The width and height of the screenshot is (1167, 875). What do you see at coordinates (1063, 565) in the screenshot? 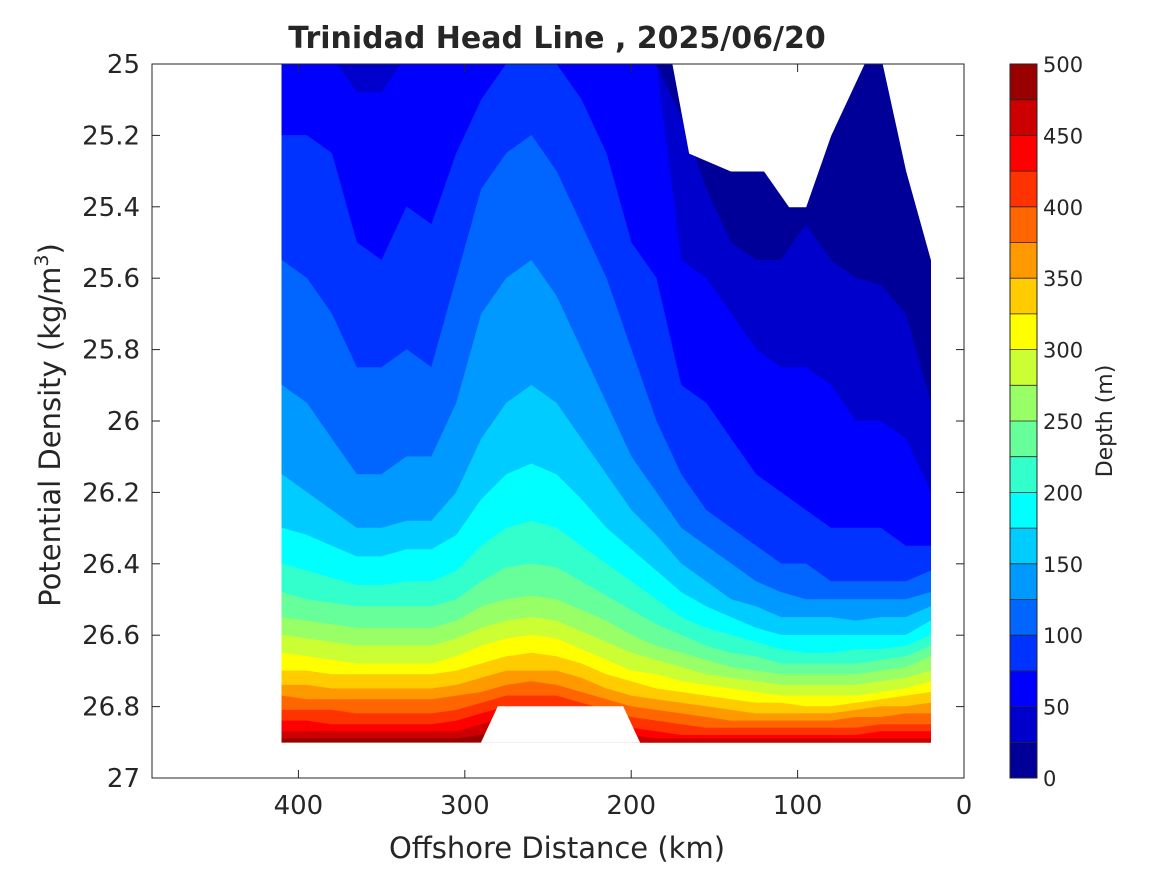
I see `colorbar-tick-label: 150` at bounding box center [1063, 565].